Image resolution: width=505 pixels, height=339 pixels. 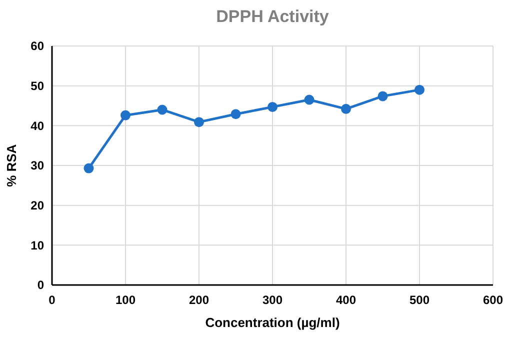 What do you see at coordinates (272, 322) in the screenshot?
I see `x-axis-title: Concentration (µg/ml)` at bounding box center [272, 322].